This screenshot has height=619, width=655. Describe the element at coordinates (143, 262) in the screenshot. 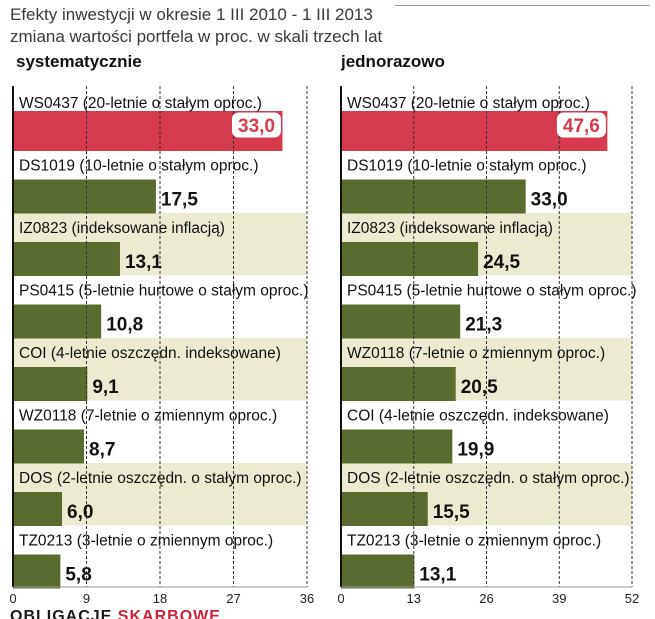

I see `value-label-systematic-2: 13,1` at that location.